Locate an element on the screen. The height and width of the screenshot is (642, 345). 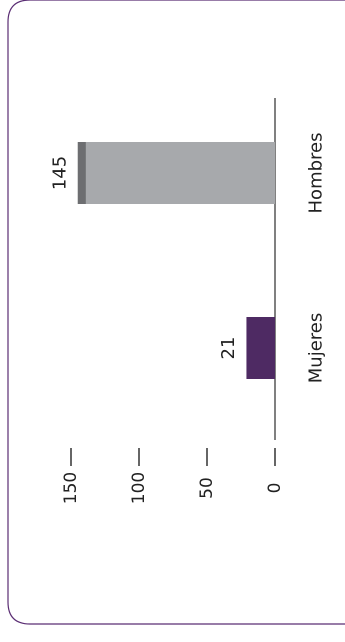
value-axis: 0 50 100 150 is located at coordinates (173, 476).